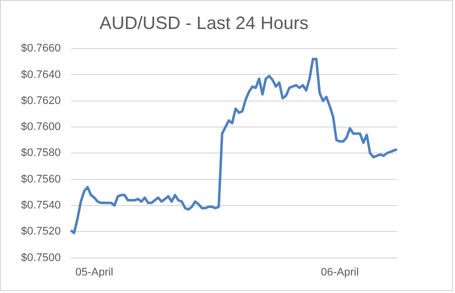  What do you see at coordinates (204, 22) in the screenshot?
I see `chart-title: AUD/USD - Last 24 Hours` at bounding box center [204, 22].